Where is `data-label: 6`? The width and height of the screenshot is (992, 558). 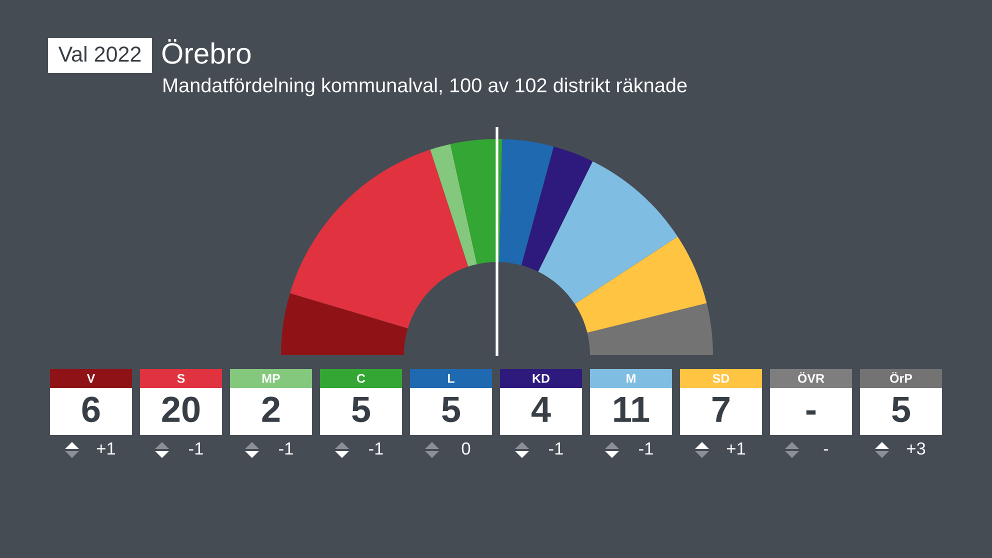 data-label: 6 is located at coordinates (91, 409).